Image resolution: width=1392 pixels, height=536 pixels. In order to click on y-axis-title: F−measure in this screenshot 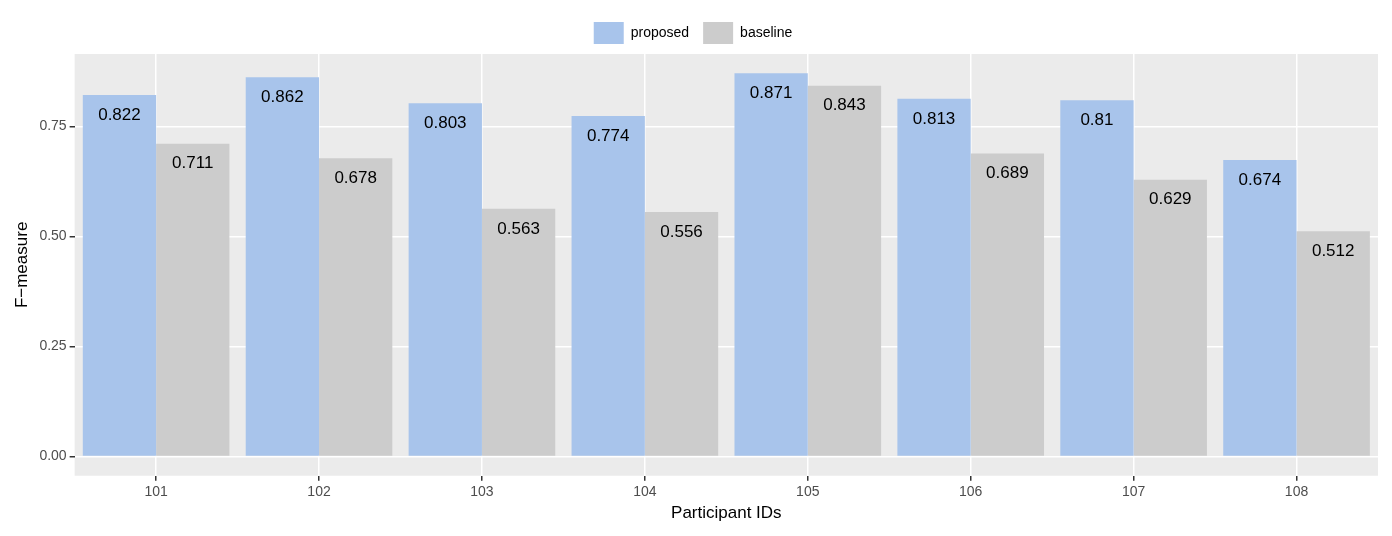, I will do `click(21, 265)`.